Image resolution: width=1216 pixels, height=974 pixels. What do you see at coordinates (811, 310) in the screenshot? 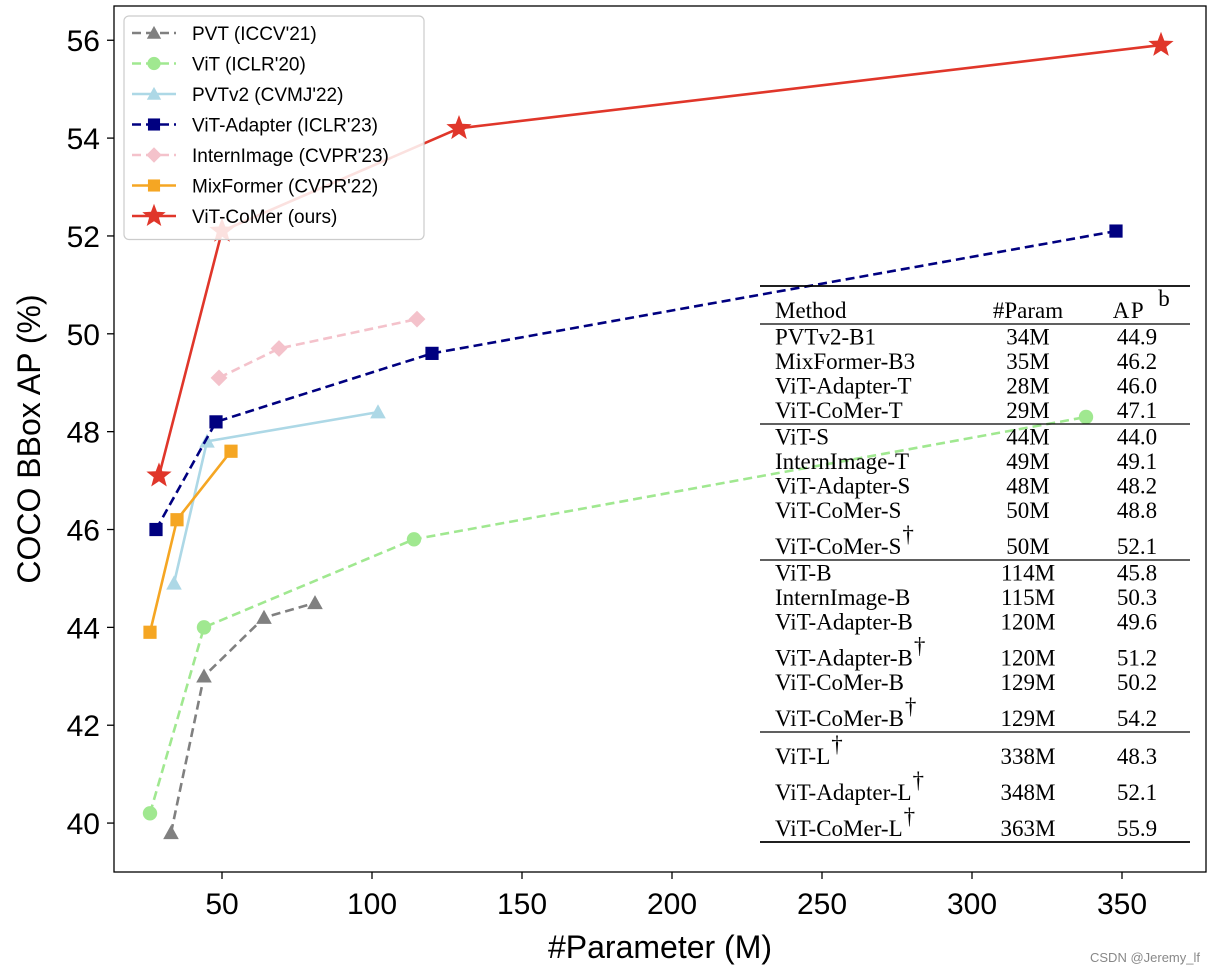
I see `table-header-method: Method` at bounding box center [811, 310].